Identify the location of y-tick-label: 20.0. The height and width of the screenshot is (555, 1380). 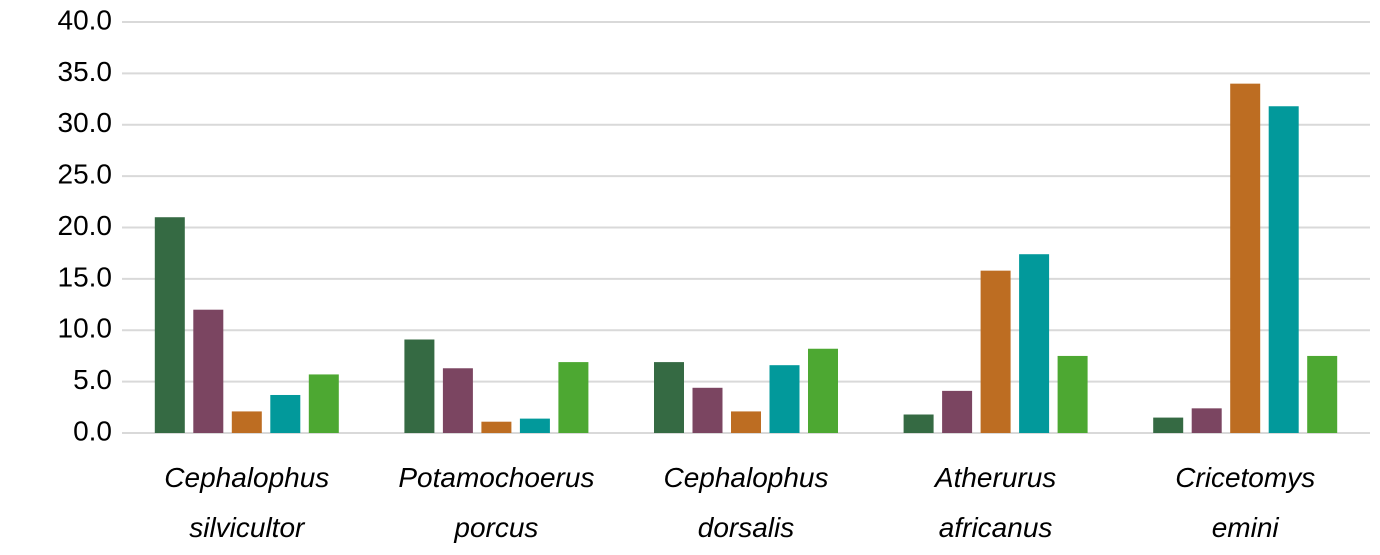
(85, 225).